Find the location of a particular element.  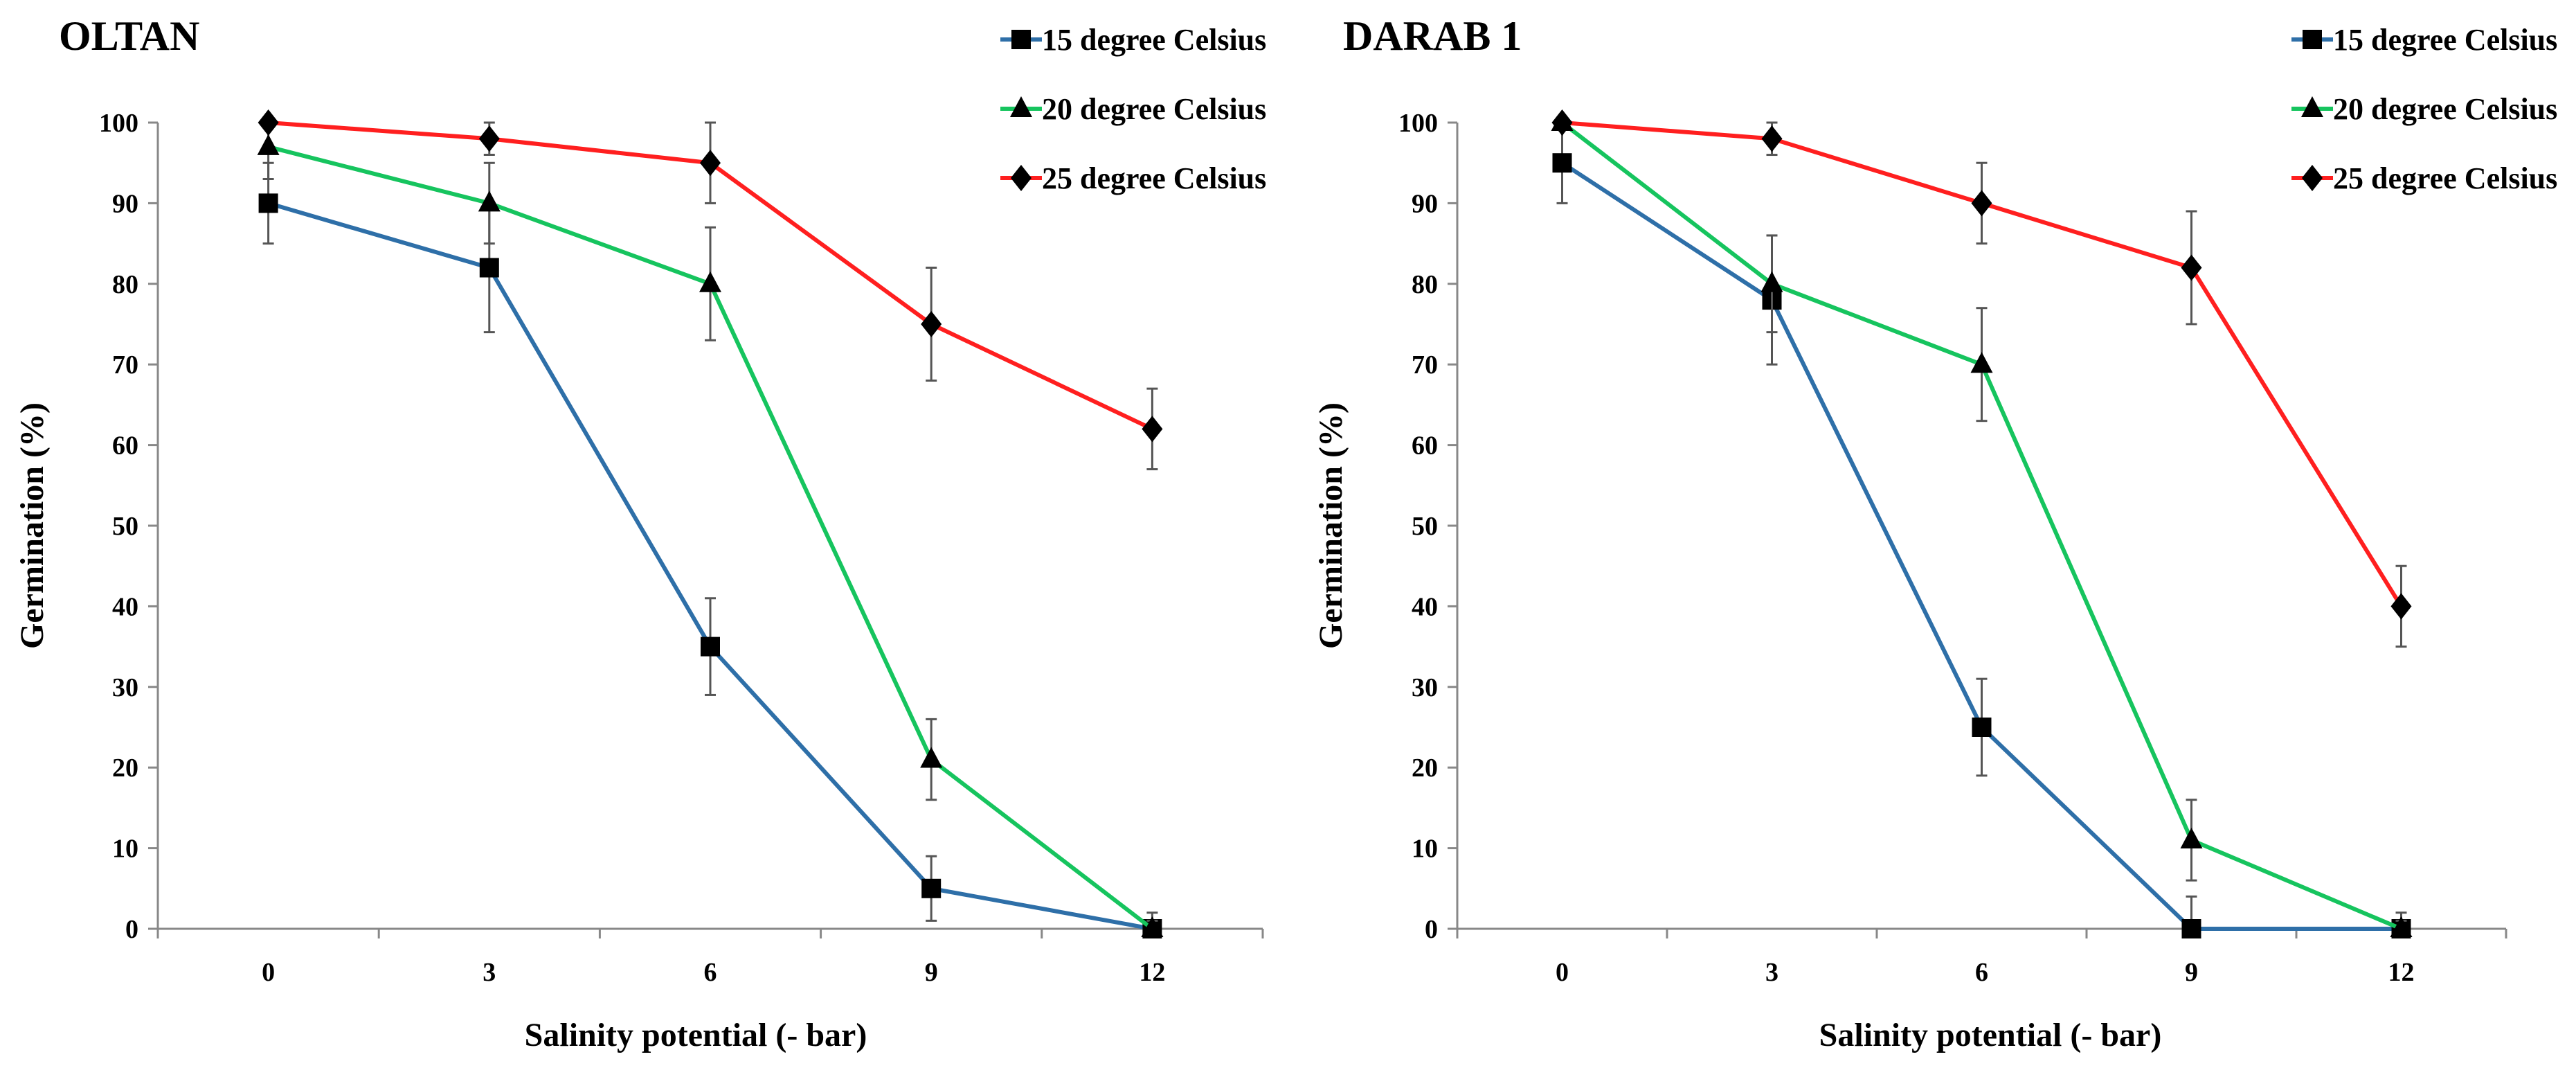

chart-title: OLTAN is located at coordinates (129, 36).